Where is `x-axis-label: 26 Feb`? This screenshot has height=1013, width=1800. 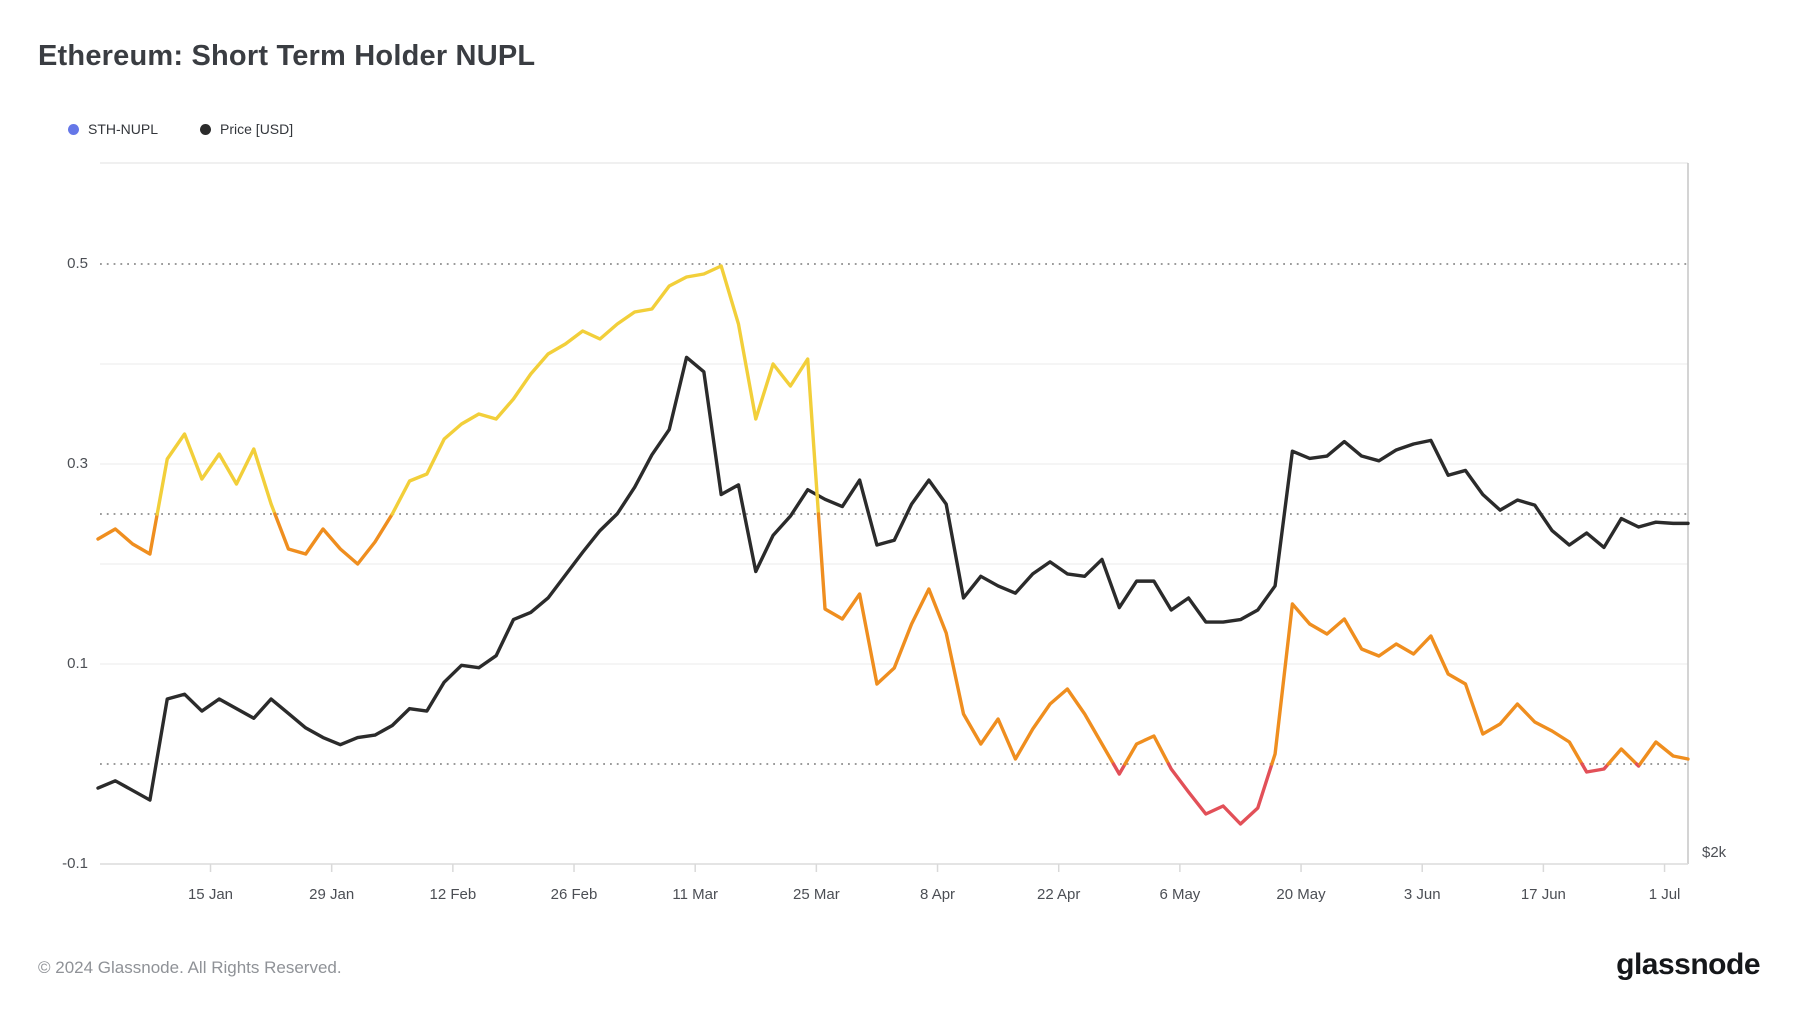
x-axis-label: 26 Feb is located at coordinates (574, 894).